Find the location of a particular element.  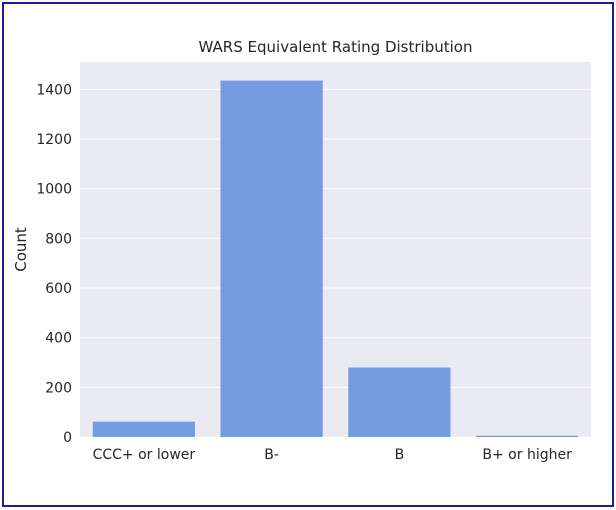

x-tick-label: B is located at coordinates (400, 455).